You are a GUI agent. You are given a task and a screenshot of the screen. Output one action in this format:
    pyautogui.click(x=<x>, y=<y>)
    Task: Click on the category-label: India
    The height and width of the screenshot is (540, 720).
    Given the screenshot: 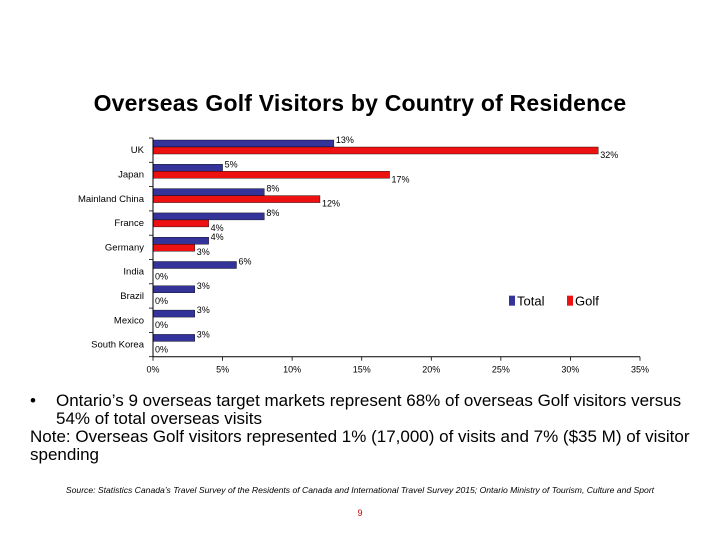 What is the action you would take?
    pyautogui.click(x=133, y=272)
    